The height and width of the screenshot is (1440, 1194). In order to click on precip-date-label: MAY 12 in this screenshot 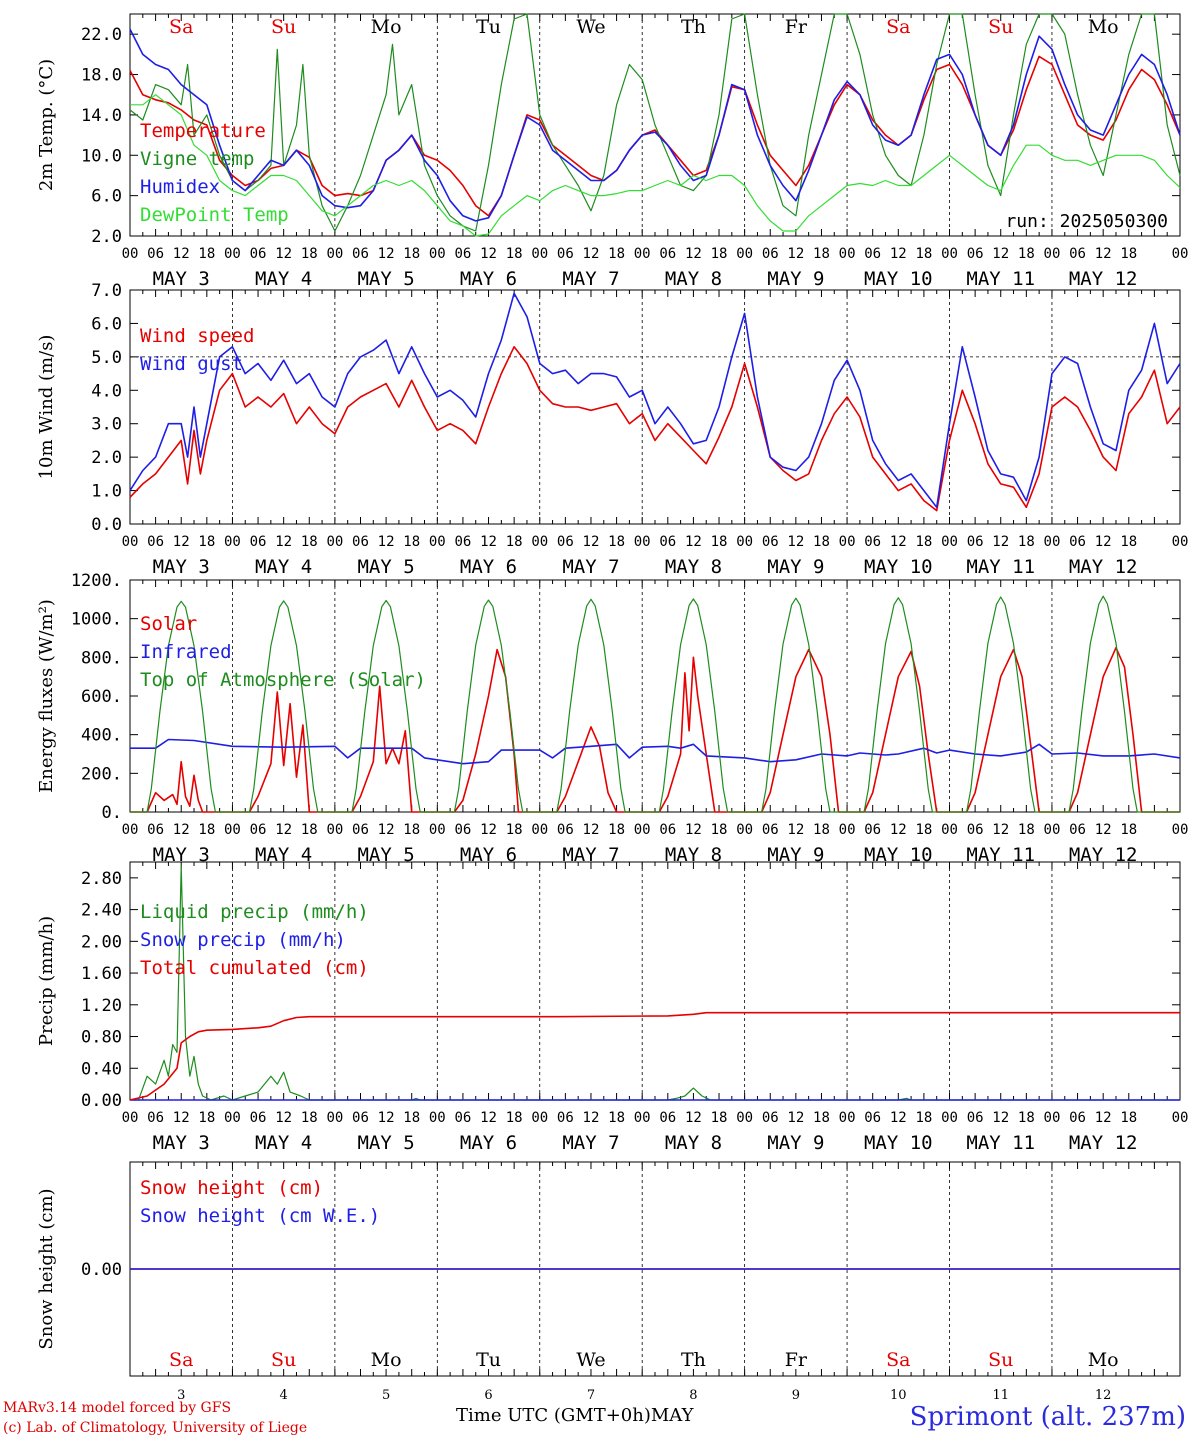, I will do `click(1103, 1143)`.